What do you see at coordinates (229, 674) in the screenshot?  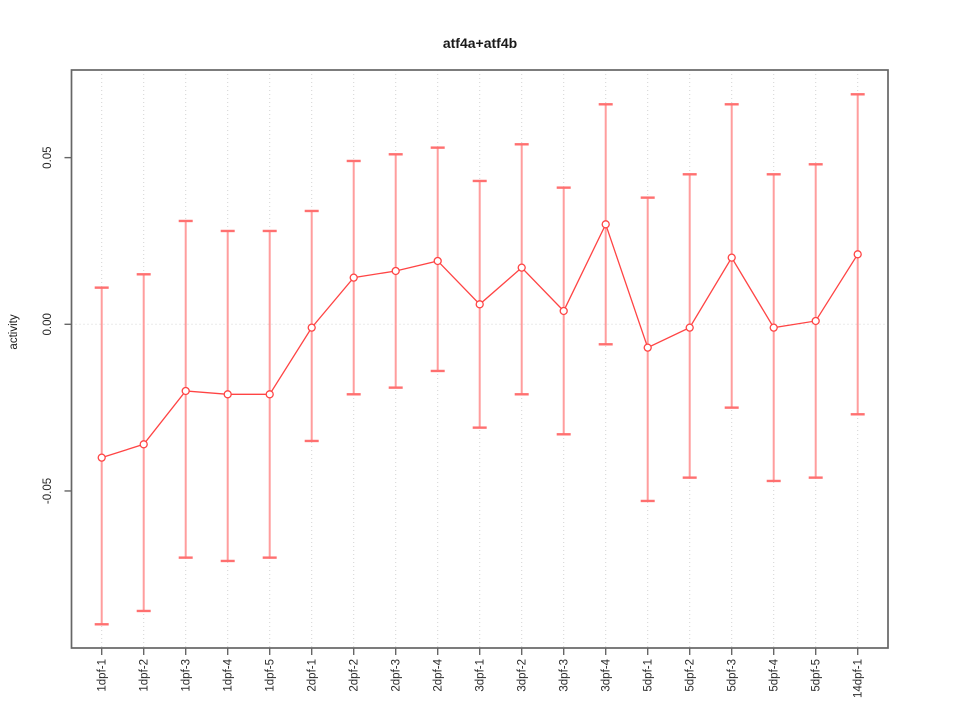 I see `x-tick-label: 1dpf-4` at bounding box center [229, 674].